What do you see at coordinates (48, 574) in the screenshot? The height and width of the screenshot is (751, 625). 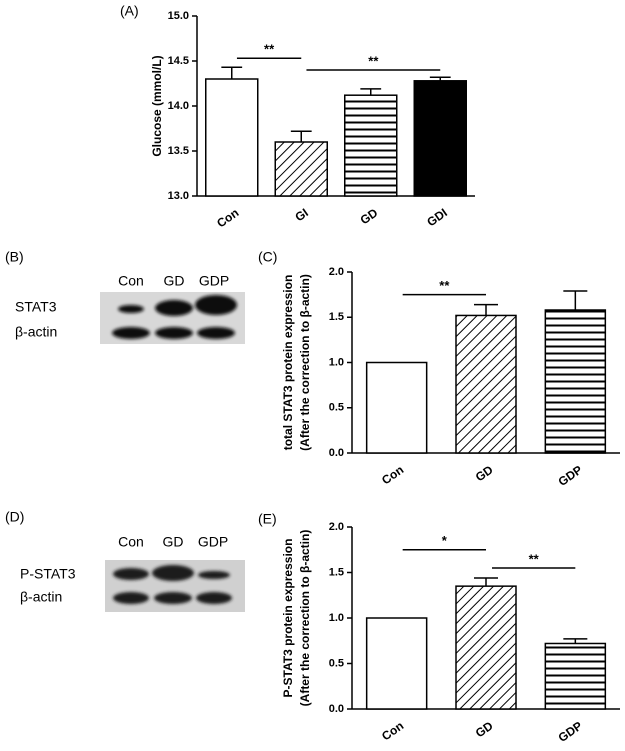 I see `row-label: P-STAT3` at bounding box center [48, 574].